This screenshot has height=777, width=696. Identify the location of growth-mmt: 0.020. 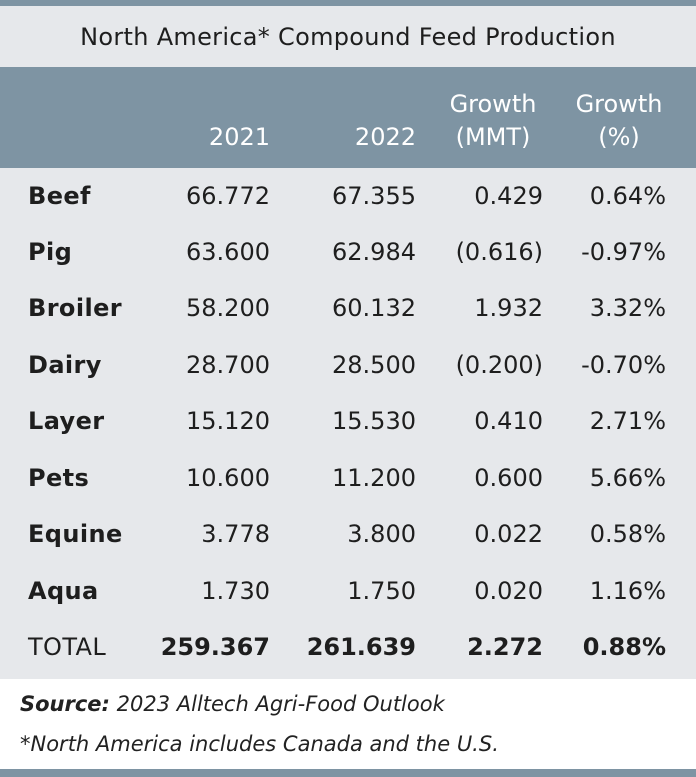
(508, 591).